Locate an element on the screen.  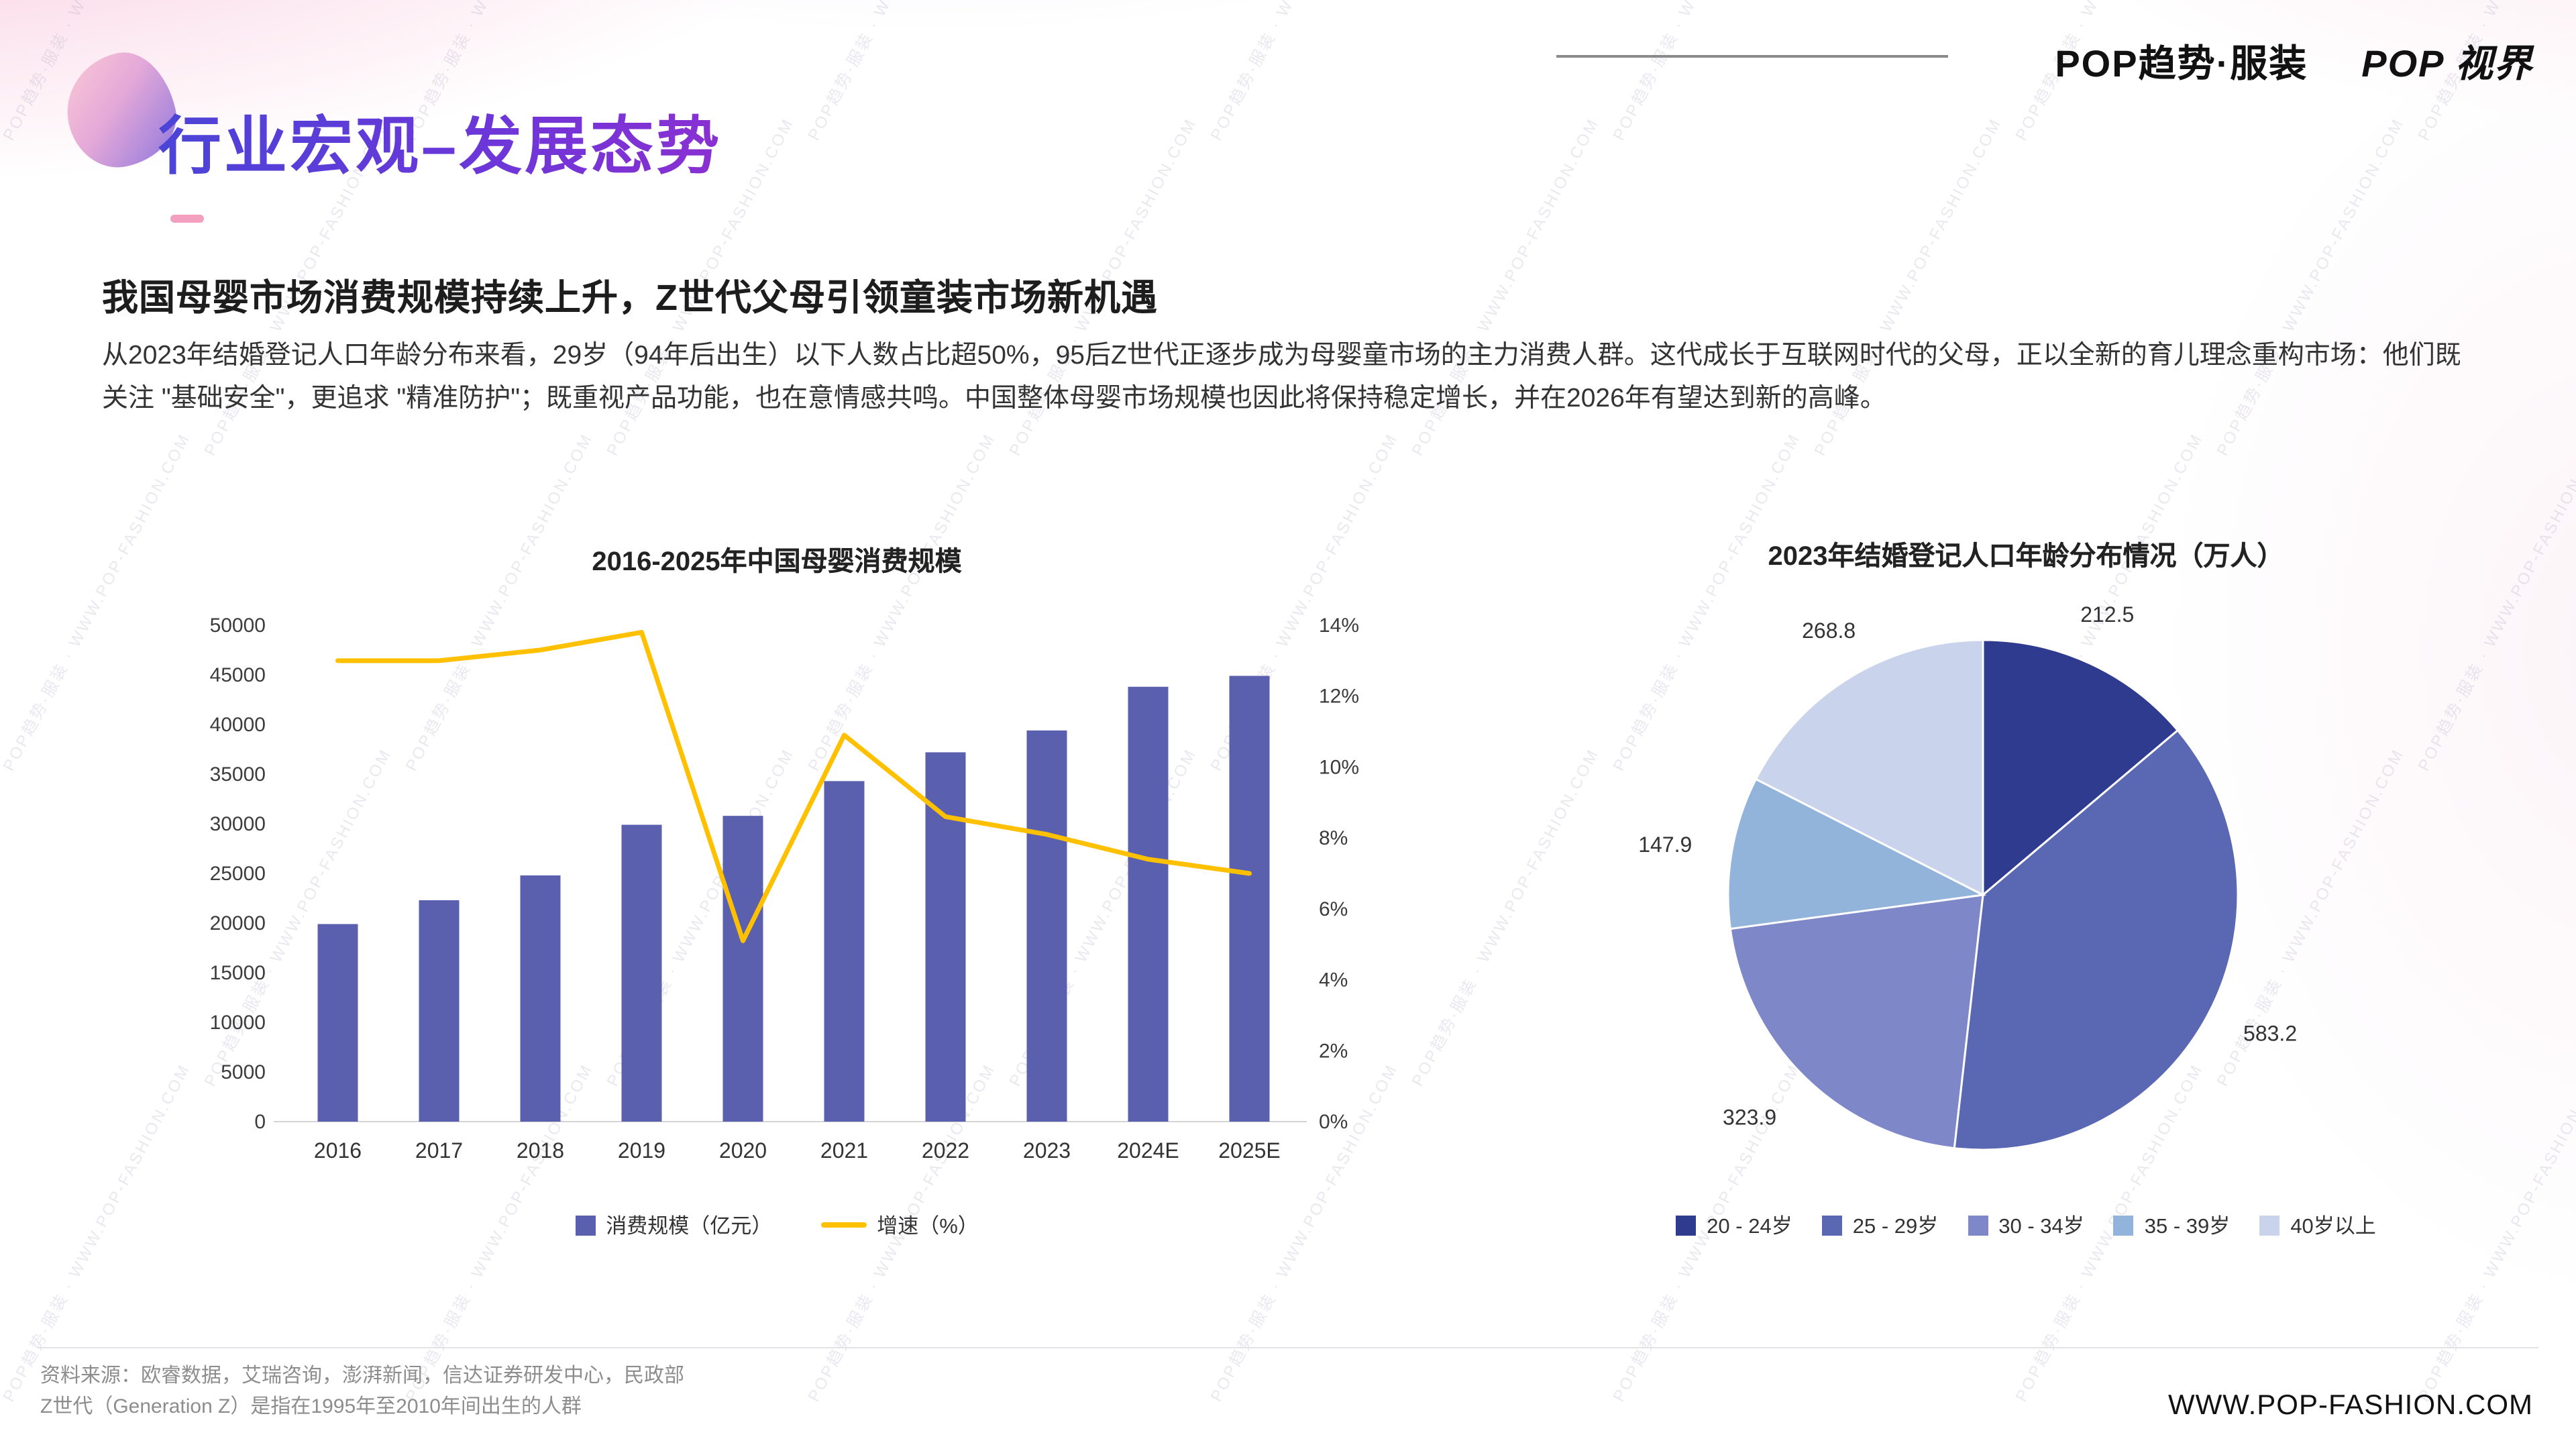
svg-text: 2017 is located at coordinates (439, 1150).